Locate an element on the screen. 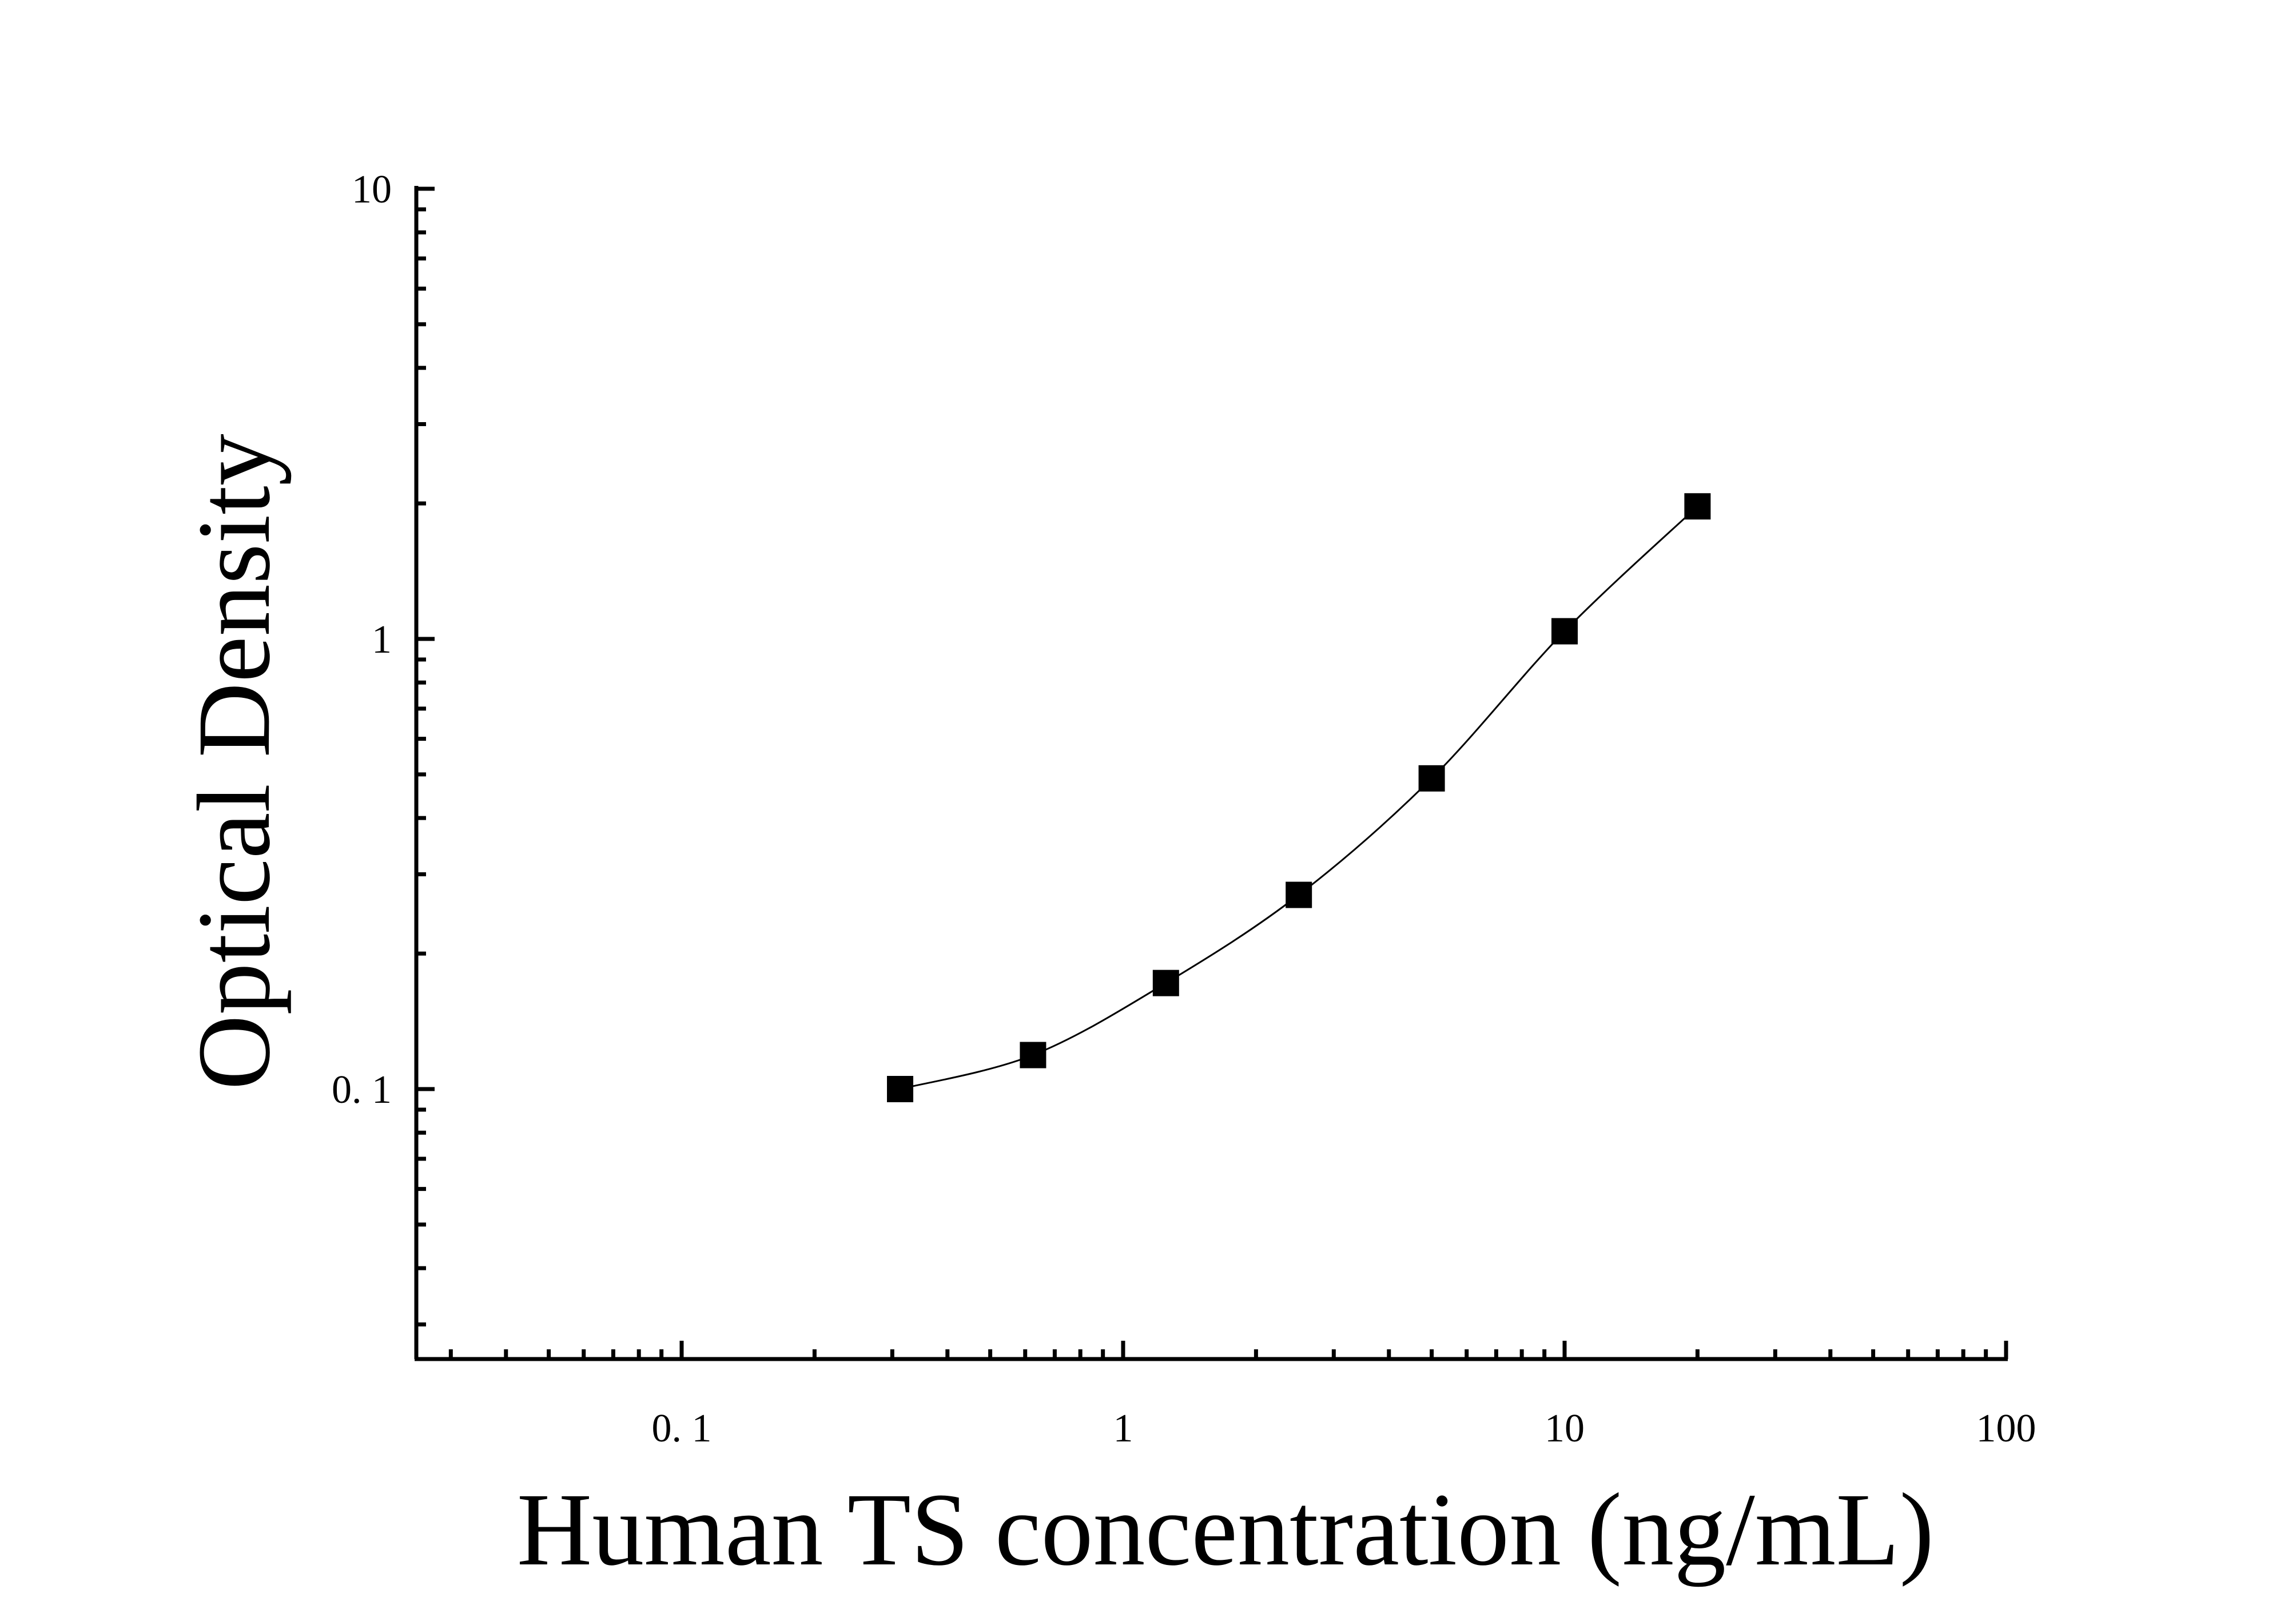  x-axis-title: Human TS concentration (ng/mL) is located at coordinates (1225, 1529).